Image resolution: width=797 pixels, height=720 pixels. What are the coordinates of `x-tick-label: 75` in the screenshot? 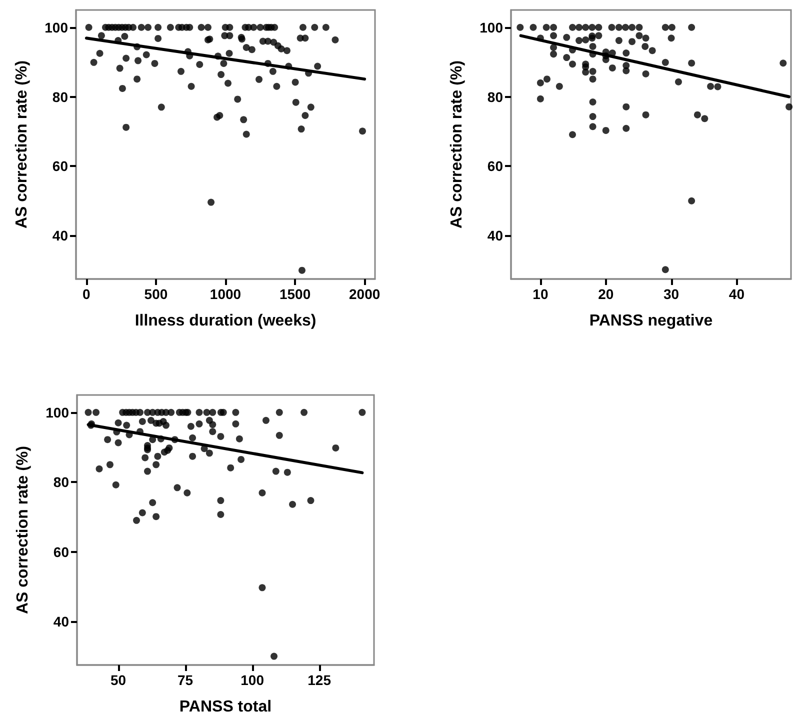 It's located at (186, 680).